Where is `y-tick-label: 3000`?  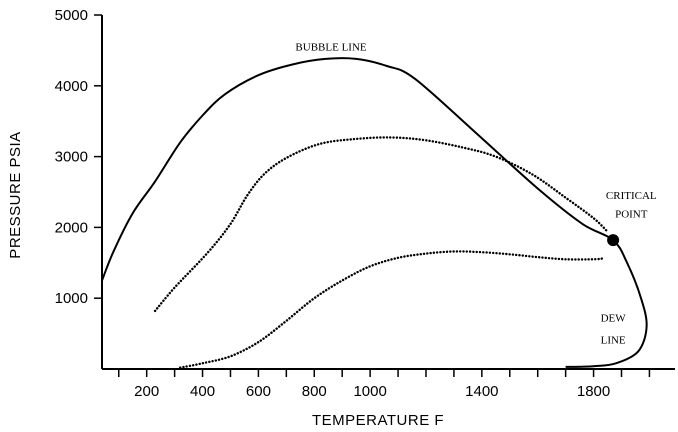 y-tick-label: 3000 is located at coordinates (71, 157).